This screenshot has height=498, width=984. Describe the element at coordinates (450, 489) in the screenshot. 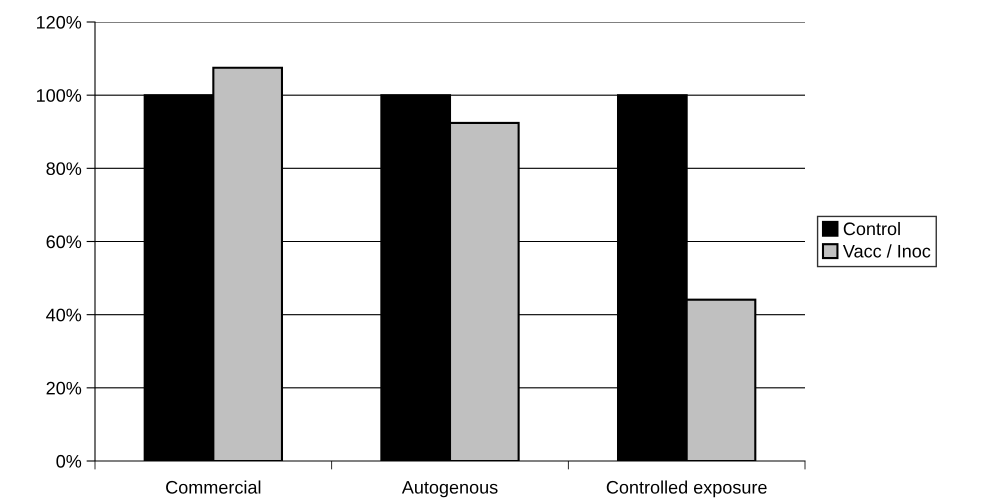

I see `x-tick-label: Autogenous` at that location.